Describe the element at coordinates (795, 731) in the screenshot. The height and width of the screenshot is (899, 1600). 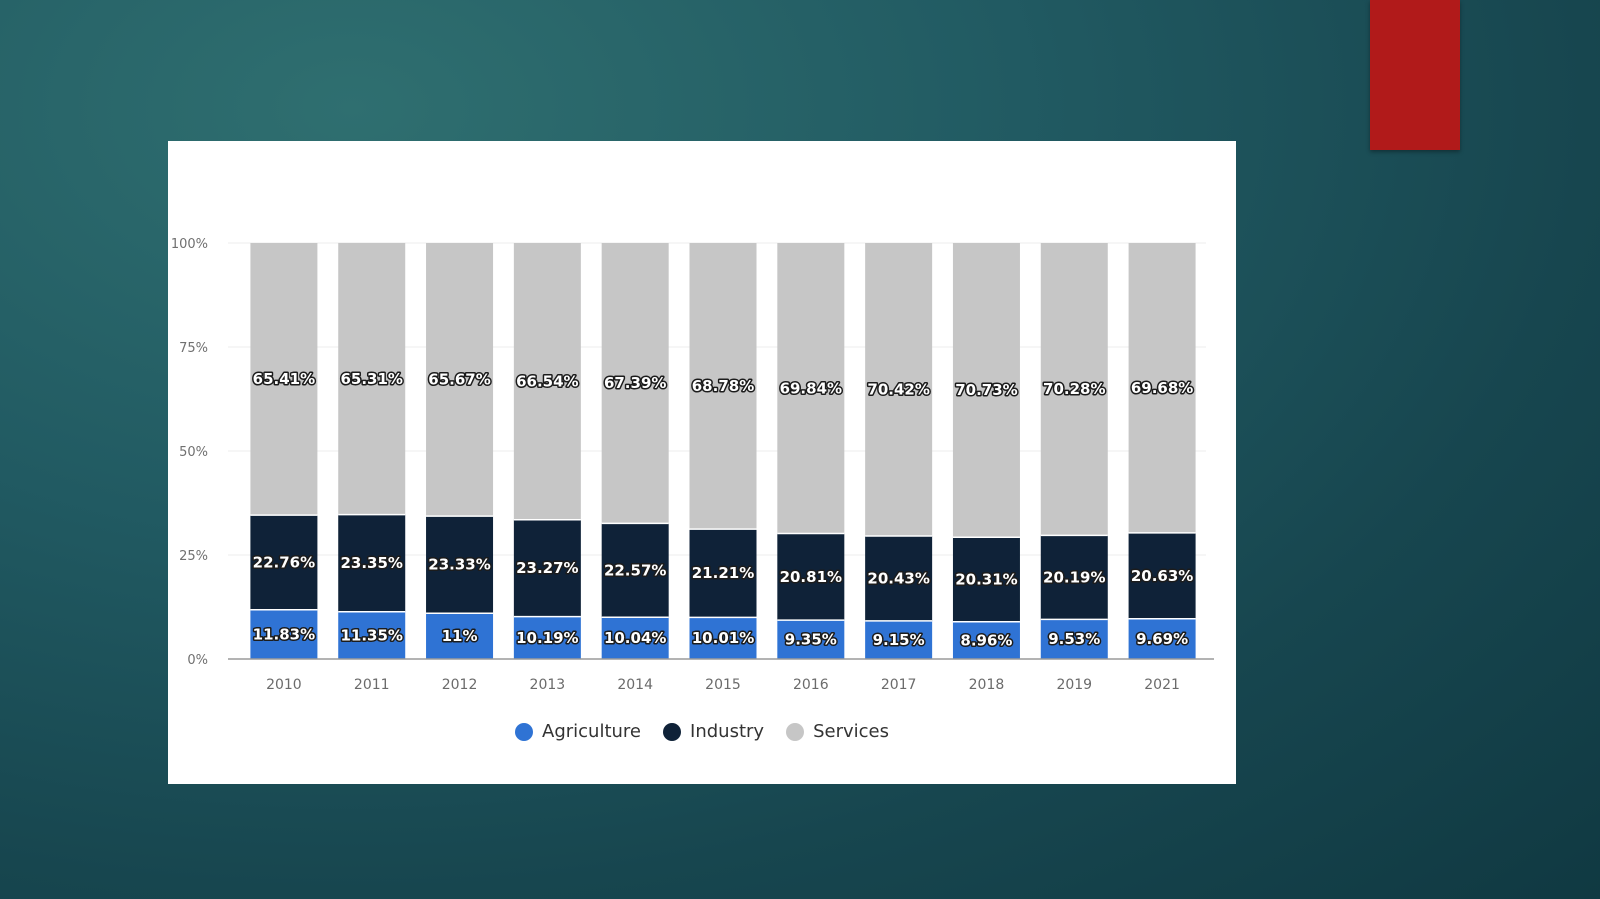
I see `legend-swatch-services` at that location.